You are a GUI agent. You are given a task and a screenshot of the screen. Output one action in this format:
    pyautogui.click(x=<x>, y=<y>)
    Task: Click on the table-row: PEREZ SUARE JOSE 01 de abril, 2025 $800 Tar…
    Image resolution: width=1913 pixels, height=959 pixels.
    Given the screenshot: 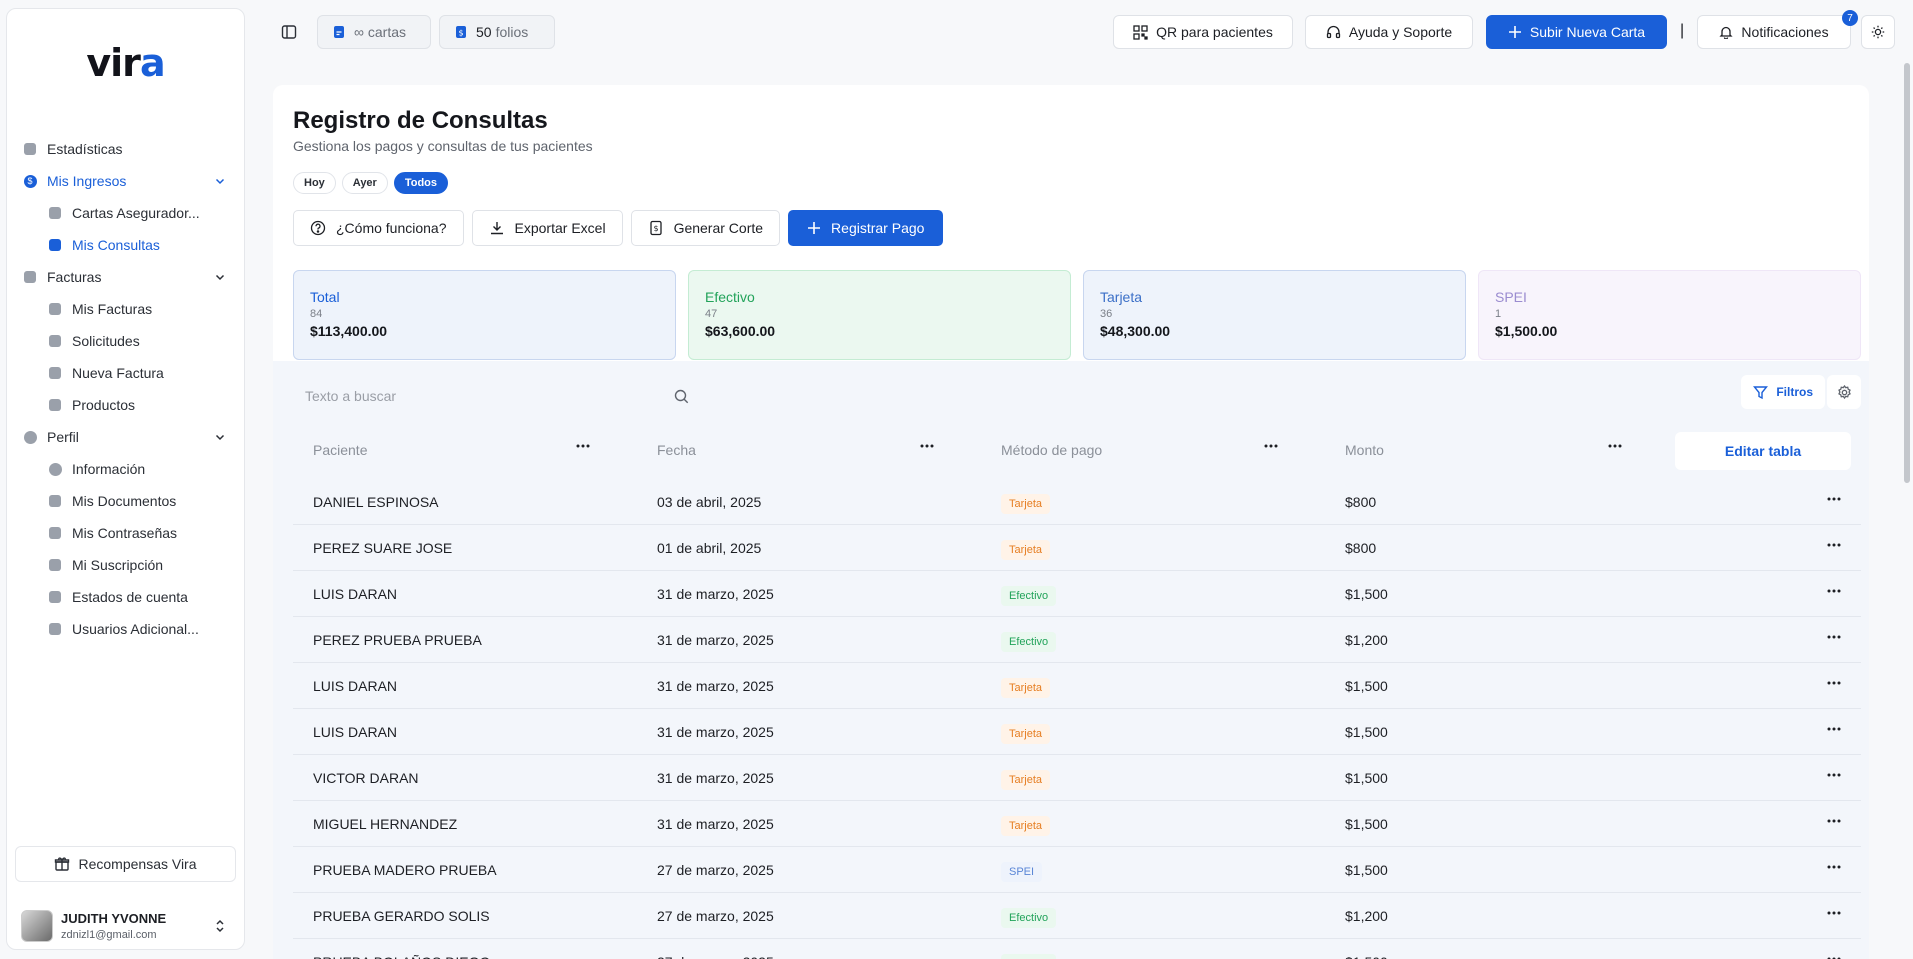 What is the action you would take?
    pyautogui.click(x=1077, y=548)
    